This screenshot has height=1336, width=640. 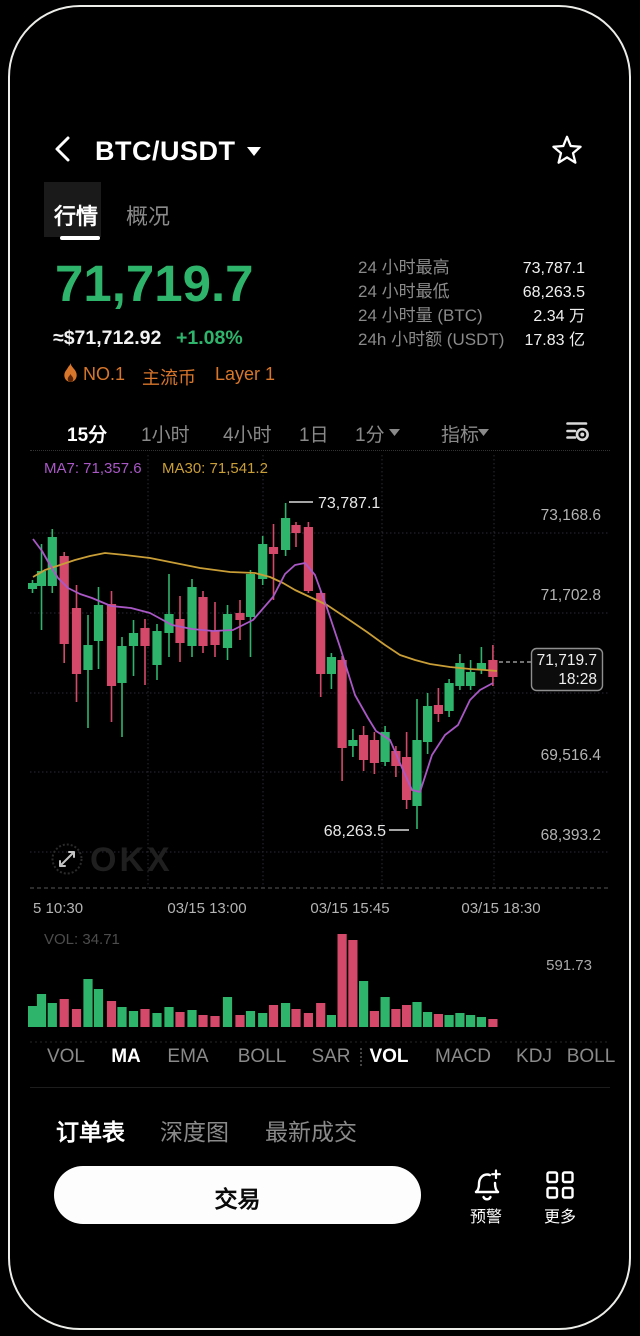 What do you see at coordinates (215, 468) in the screenshot?
I see `svg-text: MA30: 71,541.2` at bounding box center [215, 468].